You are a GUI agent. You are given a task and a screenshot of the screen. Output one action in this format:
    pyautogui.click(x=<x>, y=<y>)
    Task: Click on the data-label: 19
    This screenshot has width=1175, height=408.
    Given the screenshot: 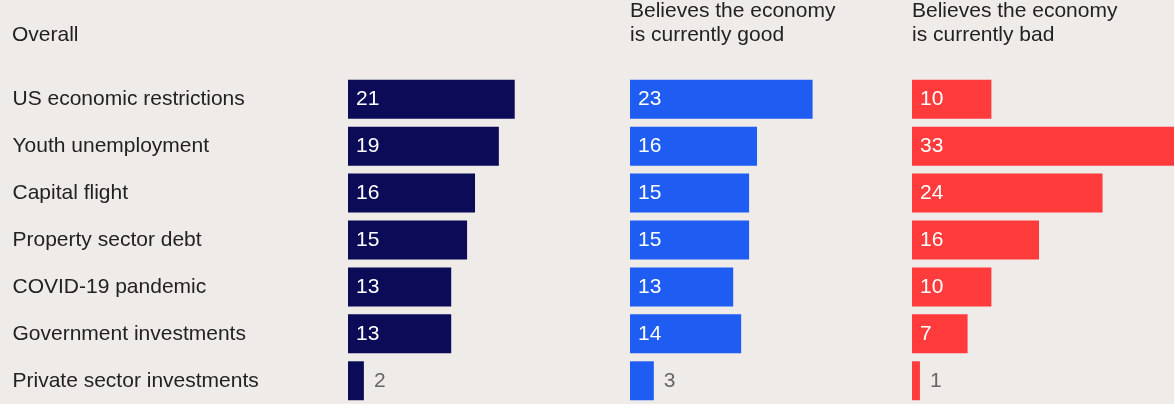 What is the action you would take?
    pyautogui.click(x=368, y=145)
    